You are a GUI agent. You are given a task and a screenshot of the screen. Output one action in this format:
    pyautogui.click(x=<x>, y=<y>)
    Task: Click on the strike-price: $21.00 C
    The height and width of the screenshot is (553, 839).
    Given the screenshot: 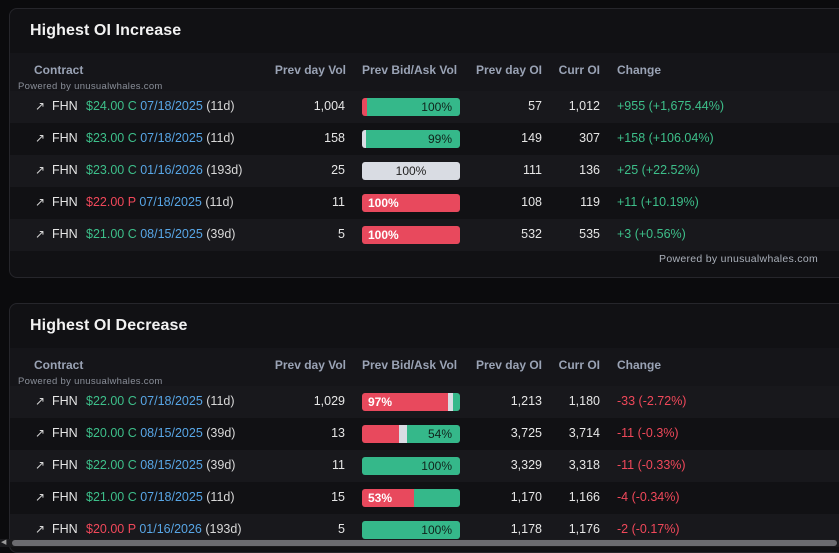 What is the action you would take?
    pyautogui.click(x=111, y=497)
    